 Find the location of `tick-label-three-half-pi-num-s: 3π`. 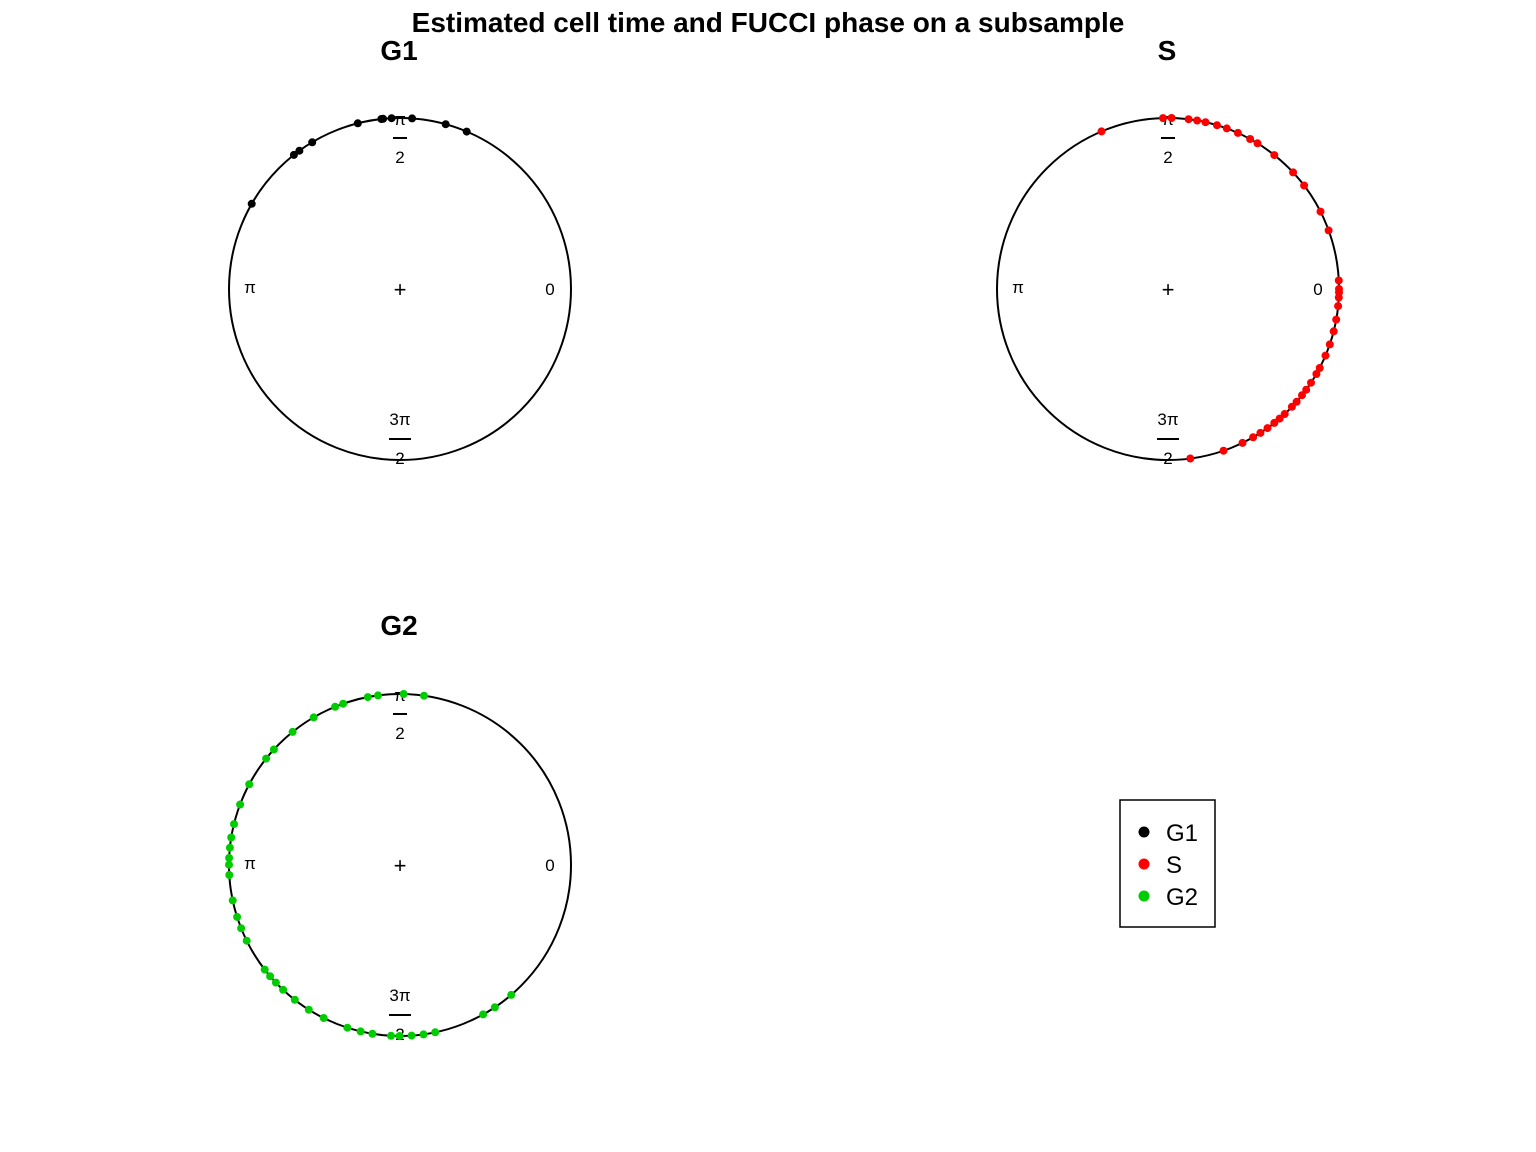

tick-label-three-half-pi-num-s: 3π is located at coordinates (1167, 419).